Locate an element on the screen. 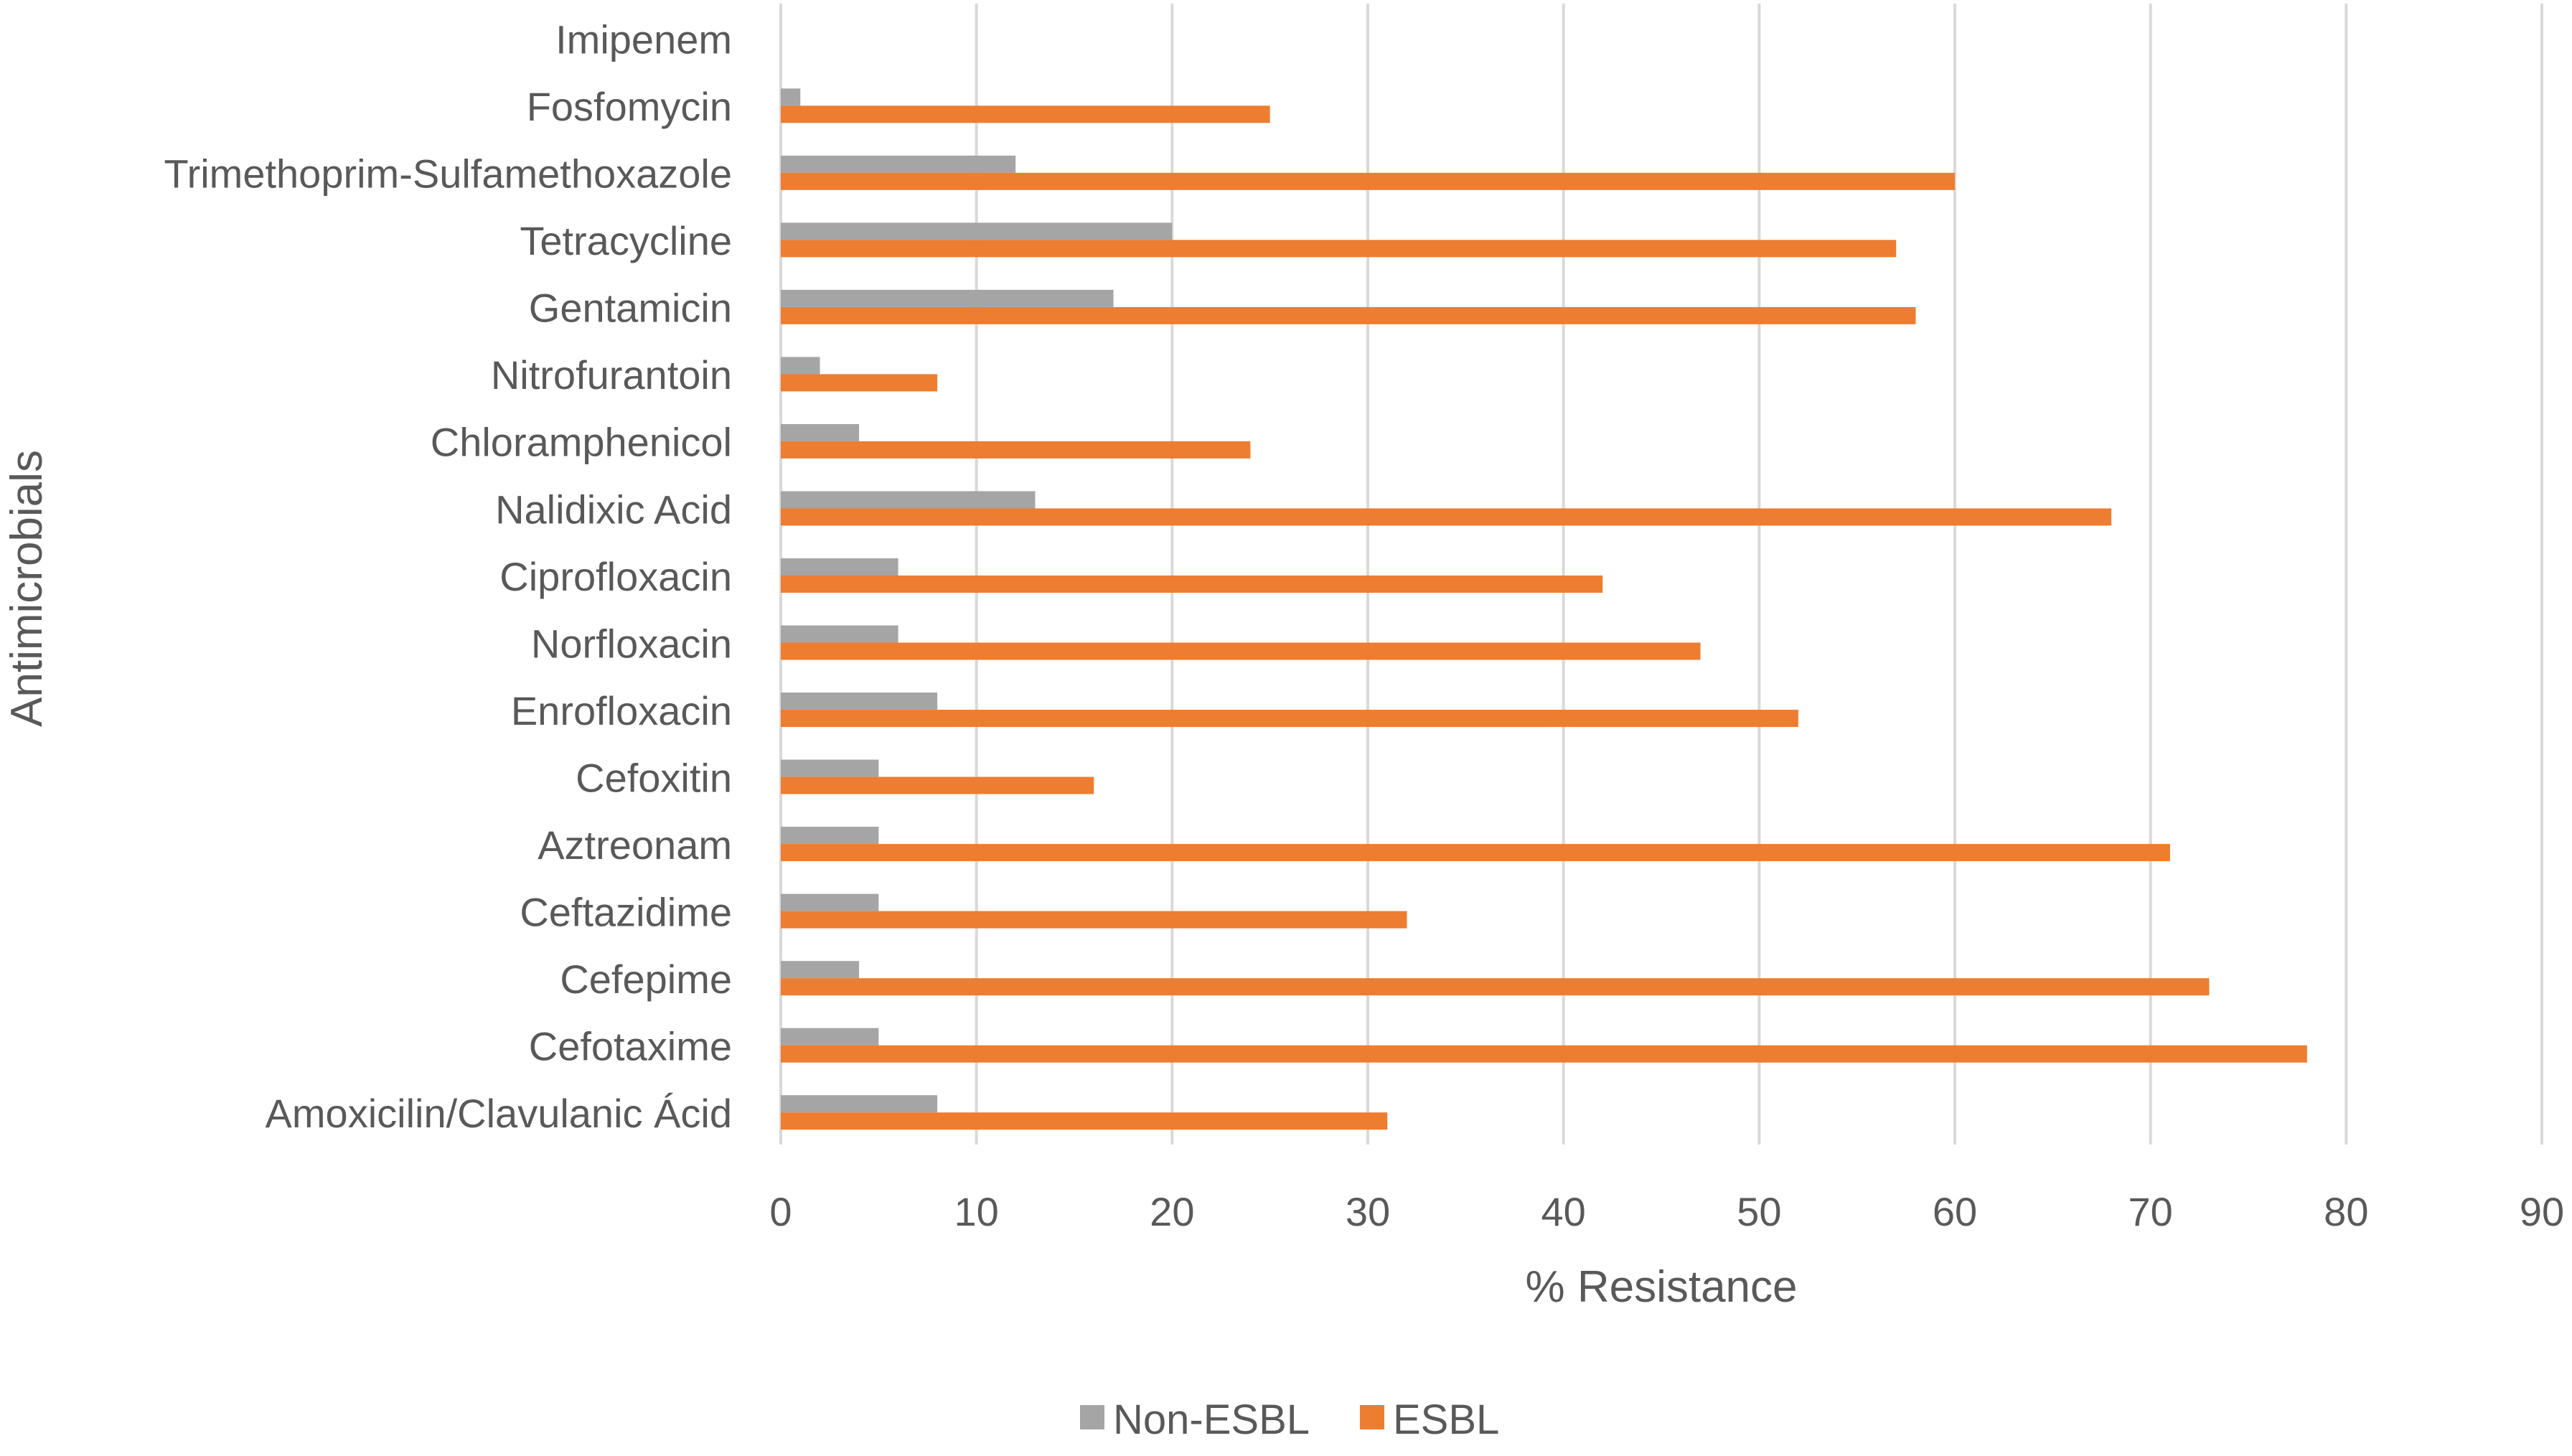 The image size is (2572, 1456). x-tick-label-40: 40 is located at coordinates (1564, 1211).